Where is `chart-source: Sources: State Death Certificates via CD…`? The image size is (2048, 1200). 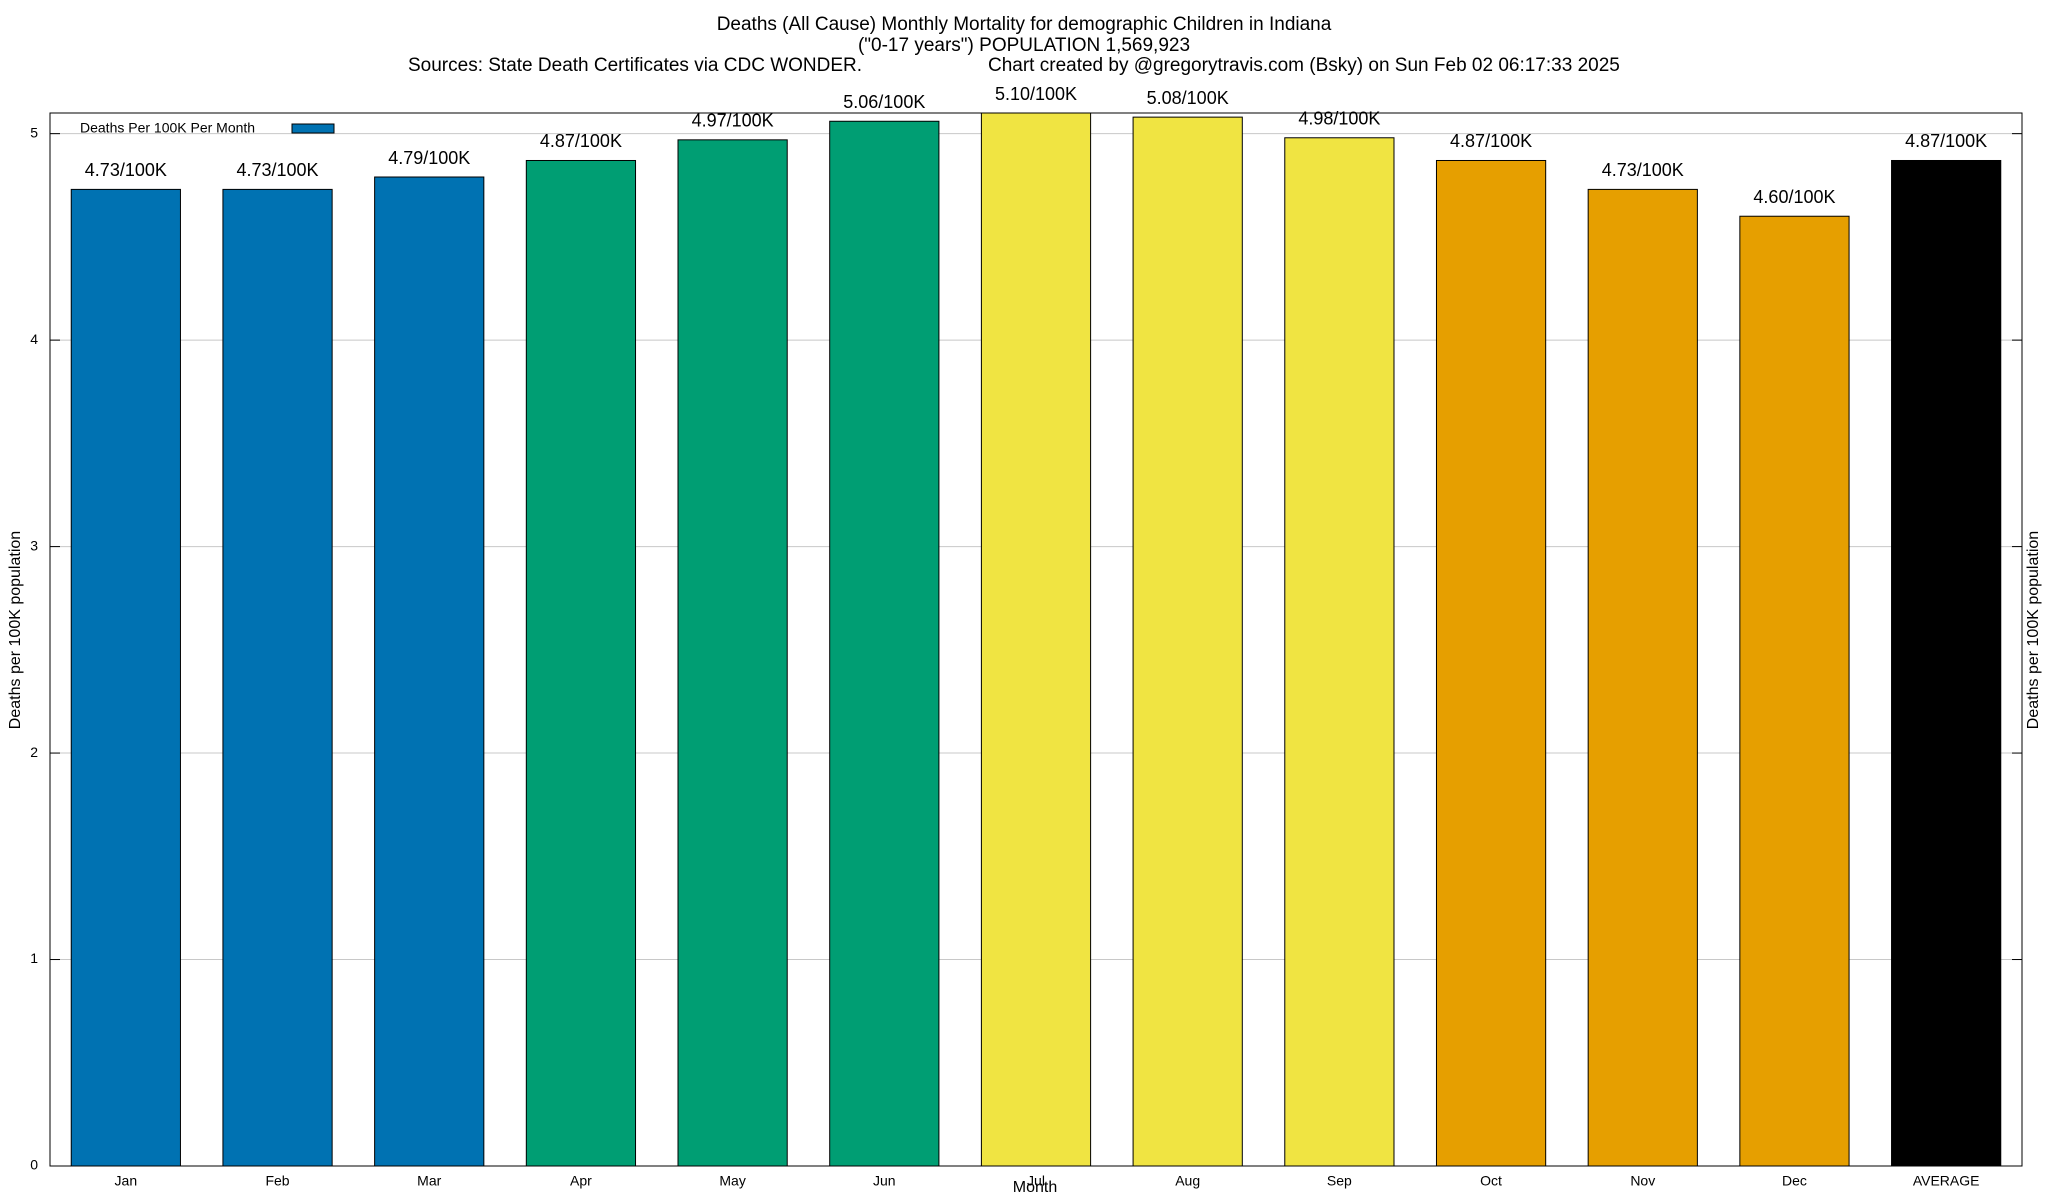
chart-source: Sources: State Death Certificates via CD… is located at coordinates (635, 65).